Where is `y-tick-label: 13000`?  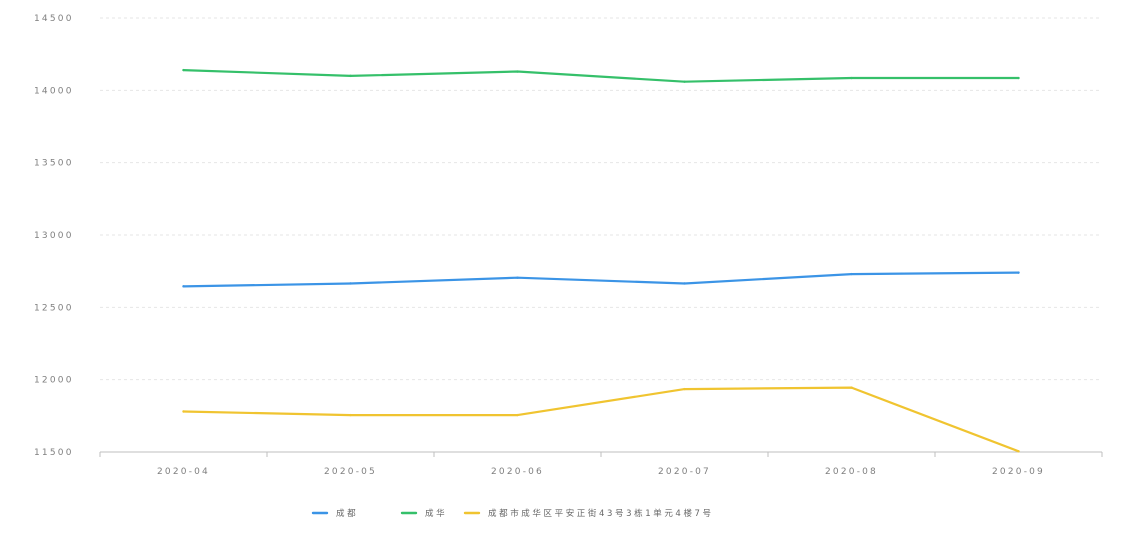
y-tick-label: 13000 is located at coordinates (54, 236).